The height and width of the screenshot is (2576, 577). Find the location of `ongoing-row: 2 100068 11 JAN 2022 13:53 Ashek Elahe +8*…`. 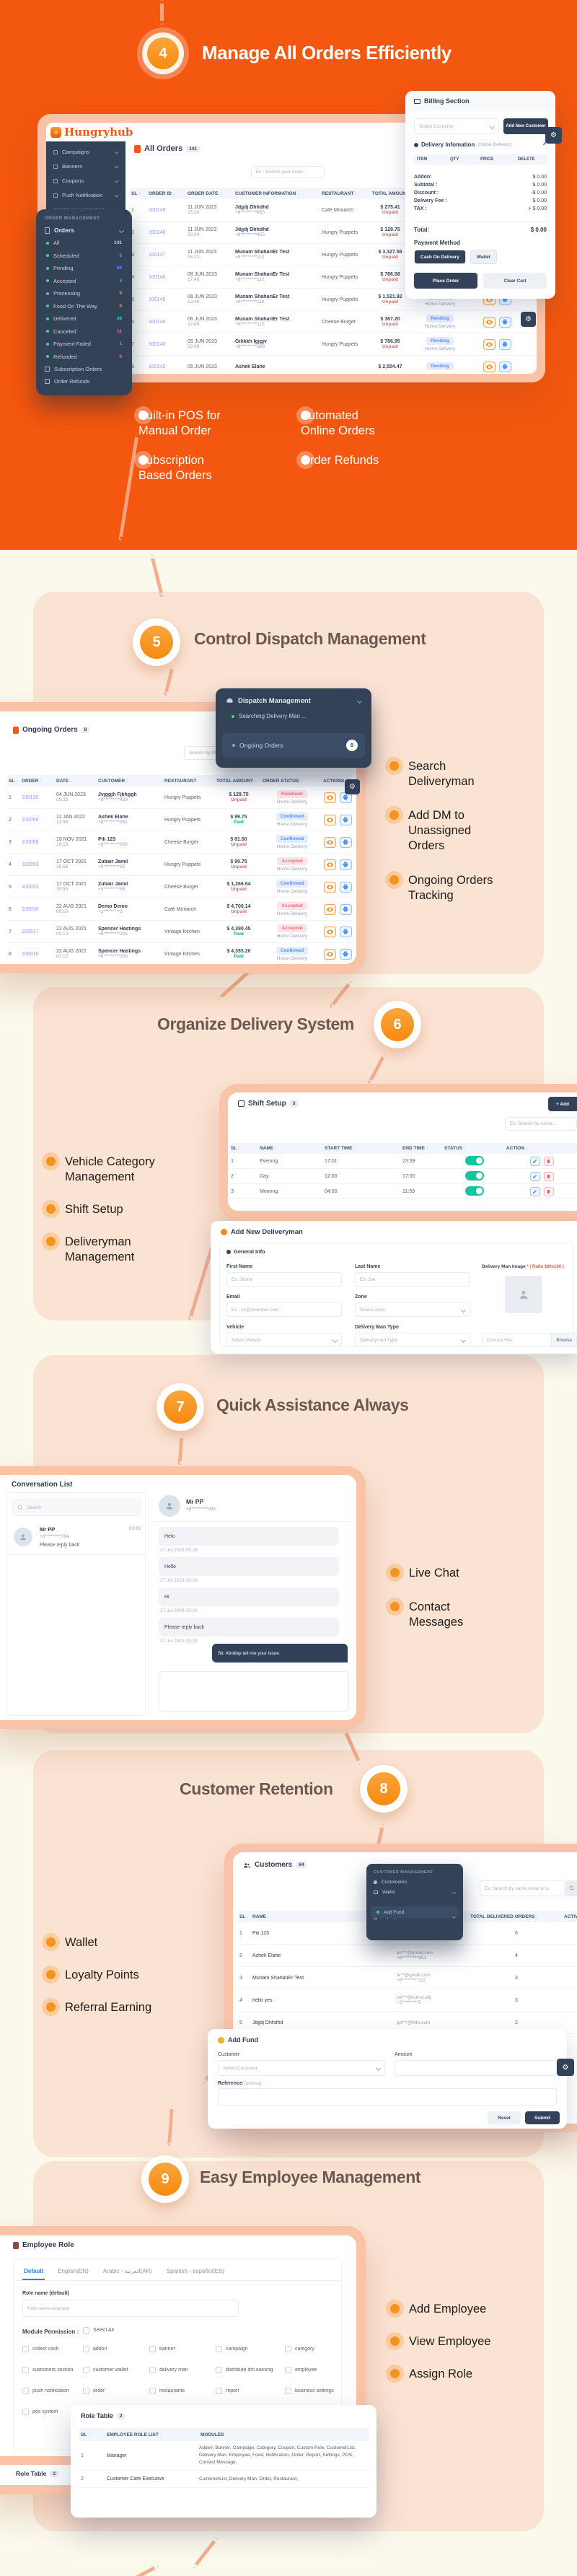

ongoing-row: 2 100068 11 JAN 2022 13:53 Ashek Elahe +8*… is located at coordinates (179, 820).